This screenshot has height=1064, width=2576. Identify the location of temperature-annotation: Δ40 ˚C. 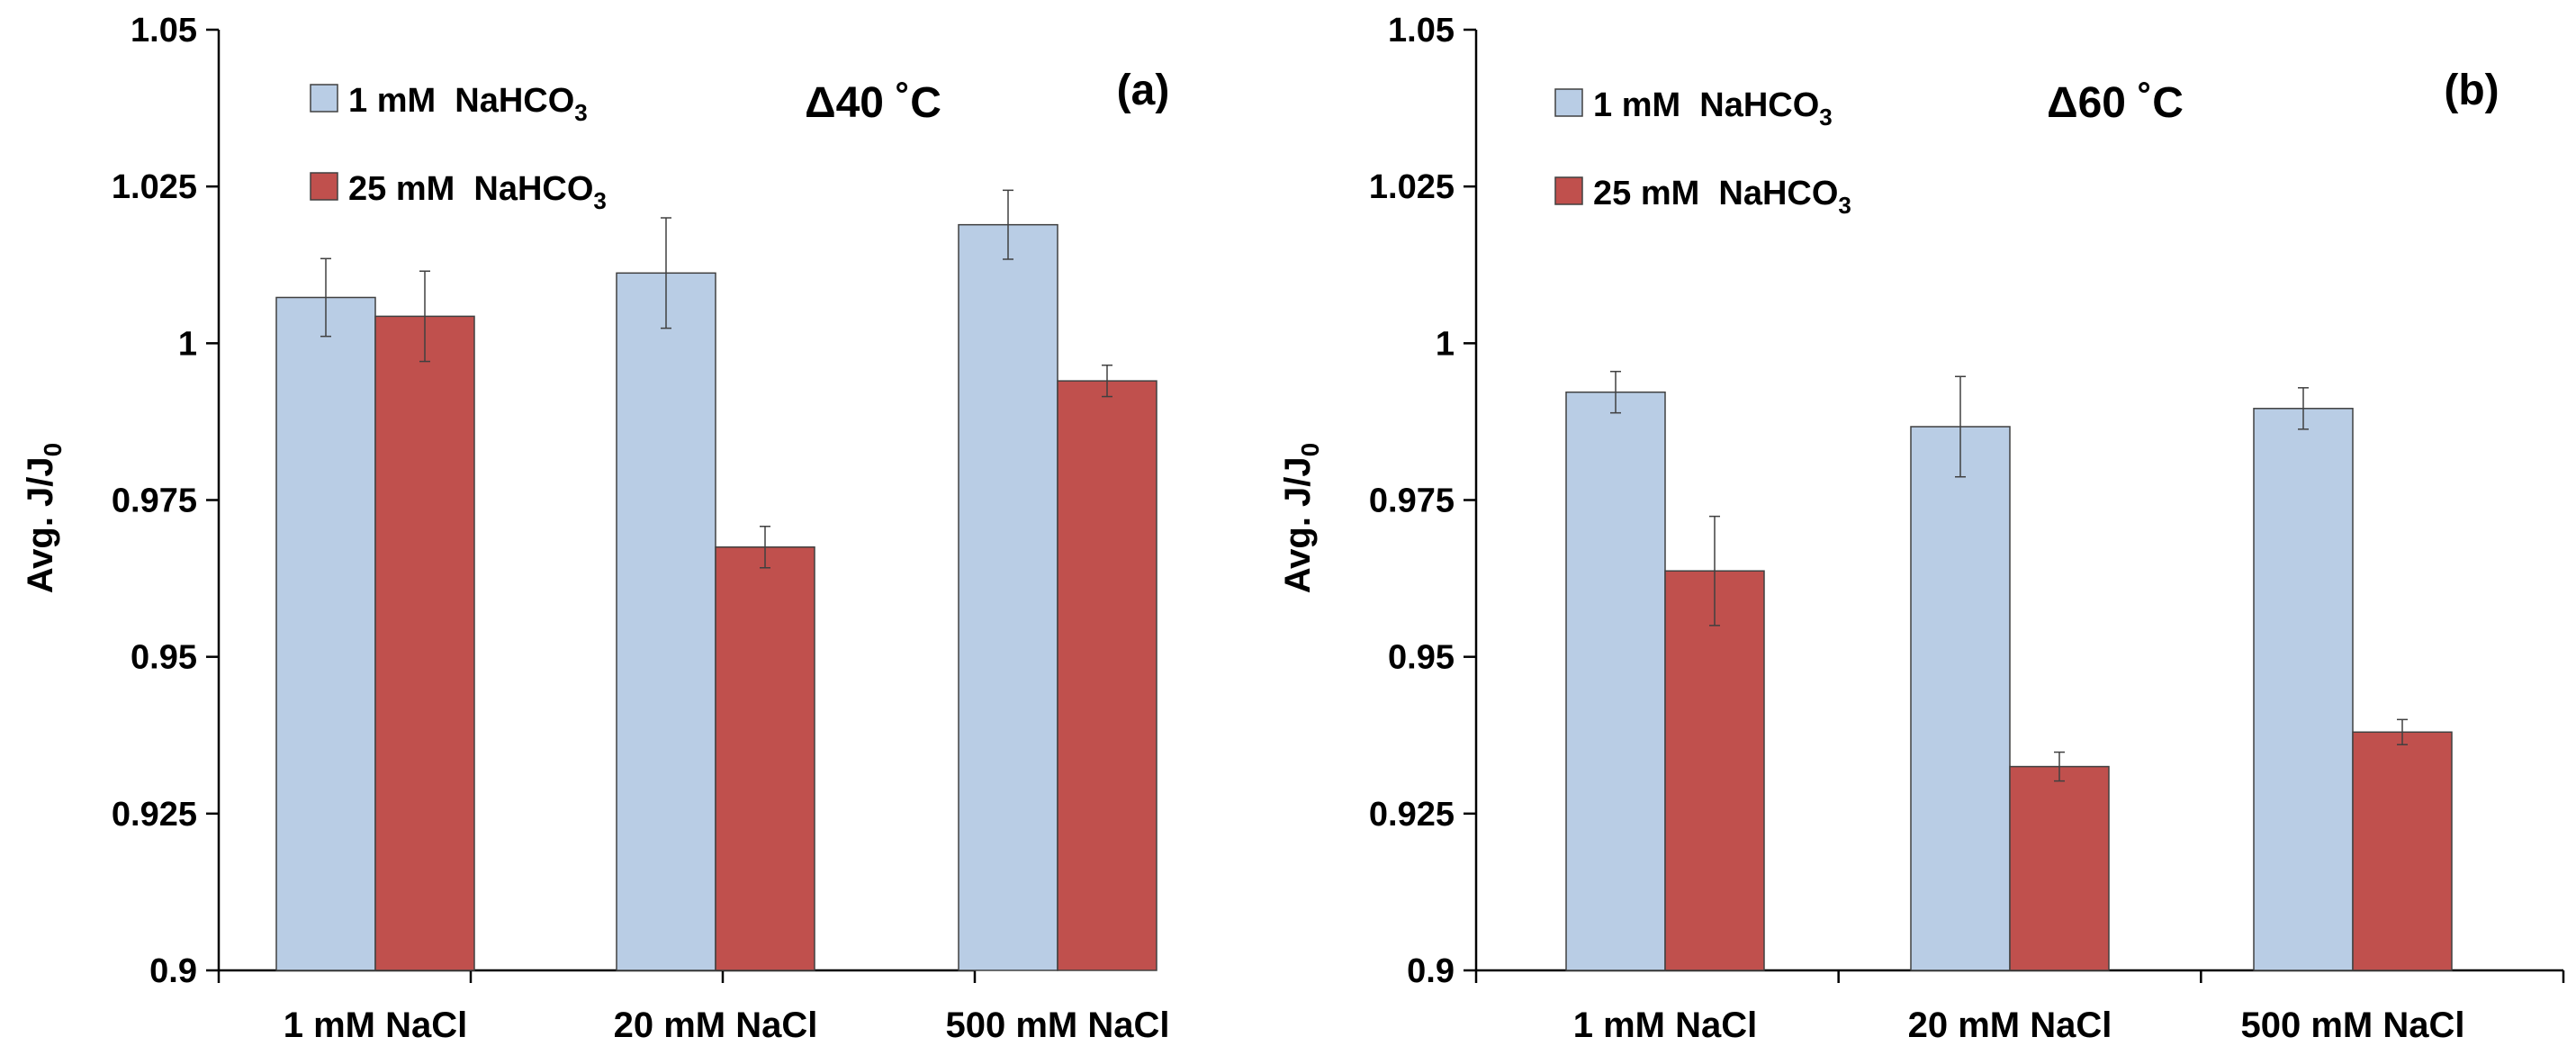
(873, 103).